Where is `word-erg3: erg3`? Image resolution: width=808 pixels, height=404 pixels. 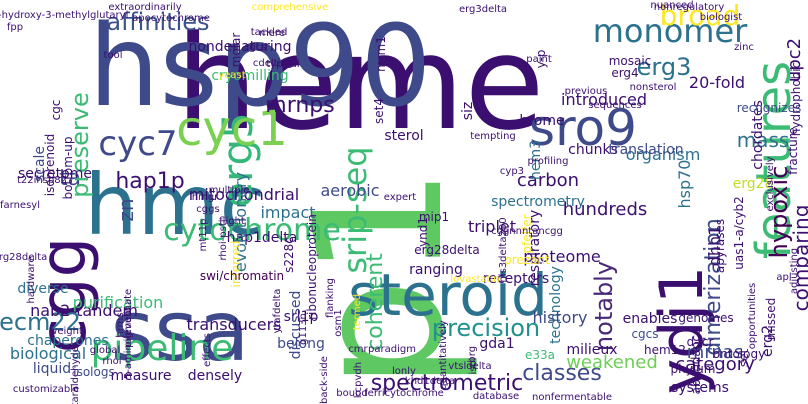 word-erg3: erg3 is located at coordinates (664, 67).